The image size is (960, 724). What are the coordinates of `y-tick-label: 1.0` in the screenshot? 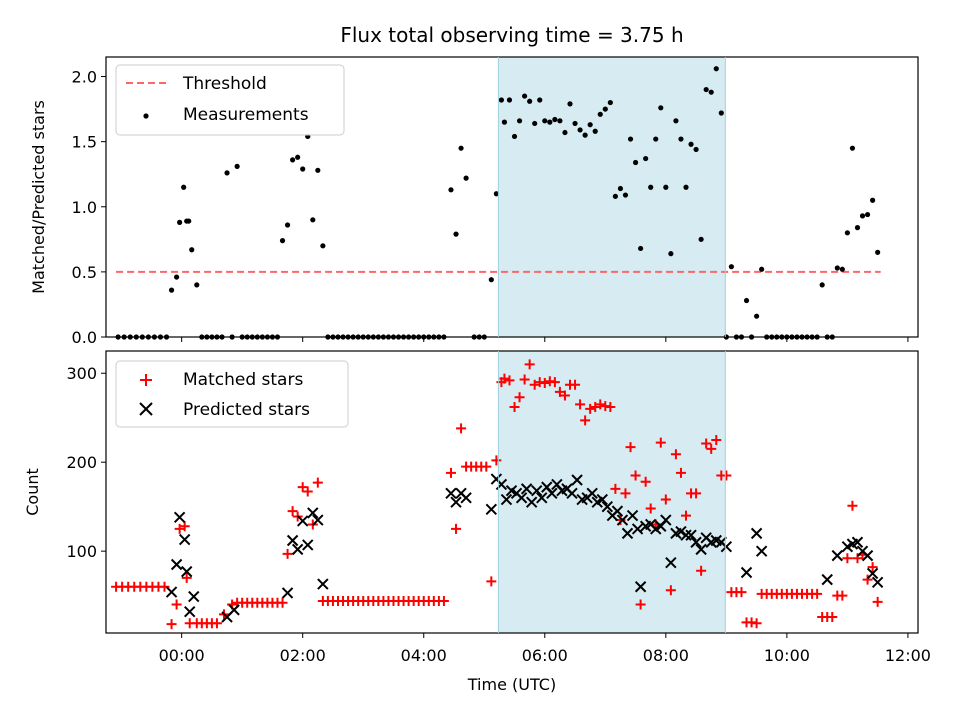 It's located at (84, 207).